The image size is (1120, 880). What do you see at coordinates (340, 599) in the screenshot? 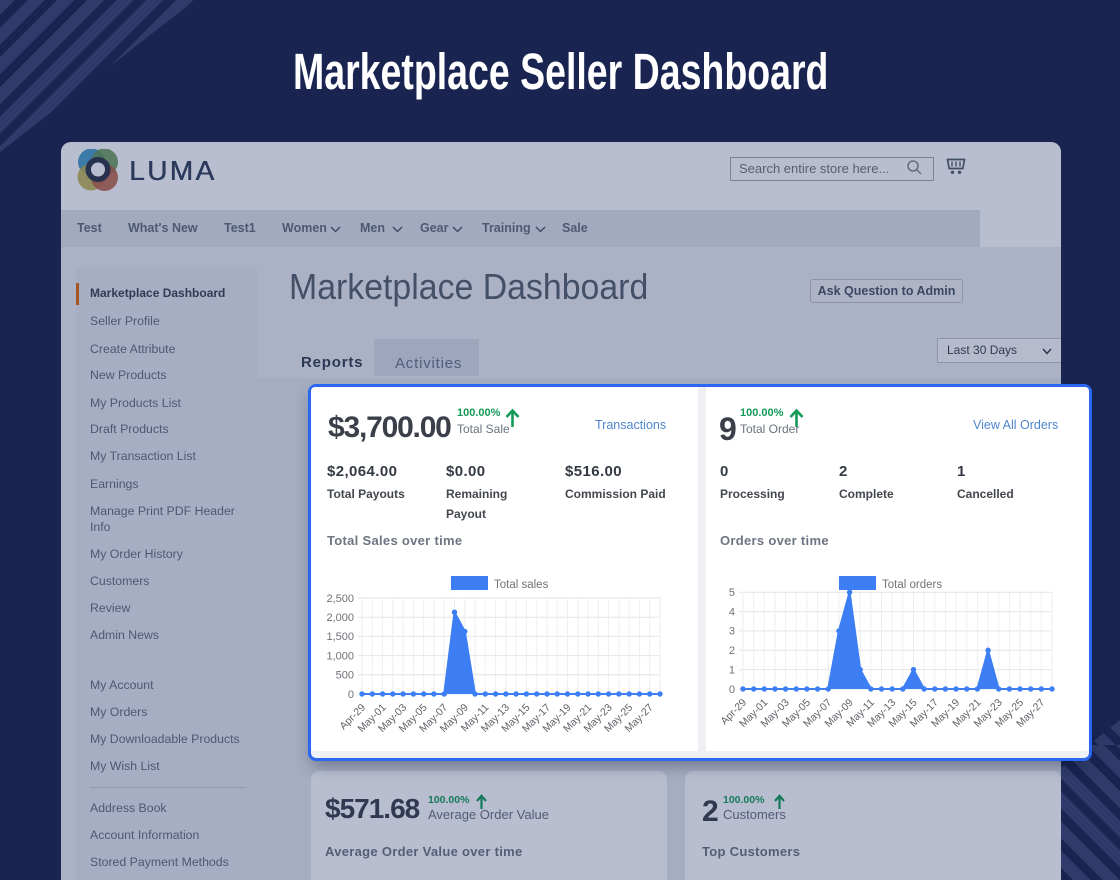
I see `svg-text: 2,500` at bounding box center [340, 599].